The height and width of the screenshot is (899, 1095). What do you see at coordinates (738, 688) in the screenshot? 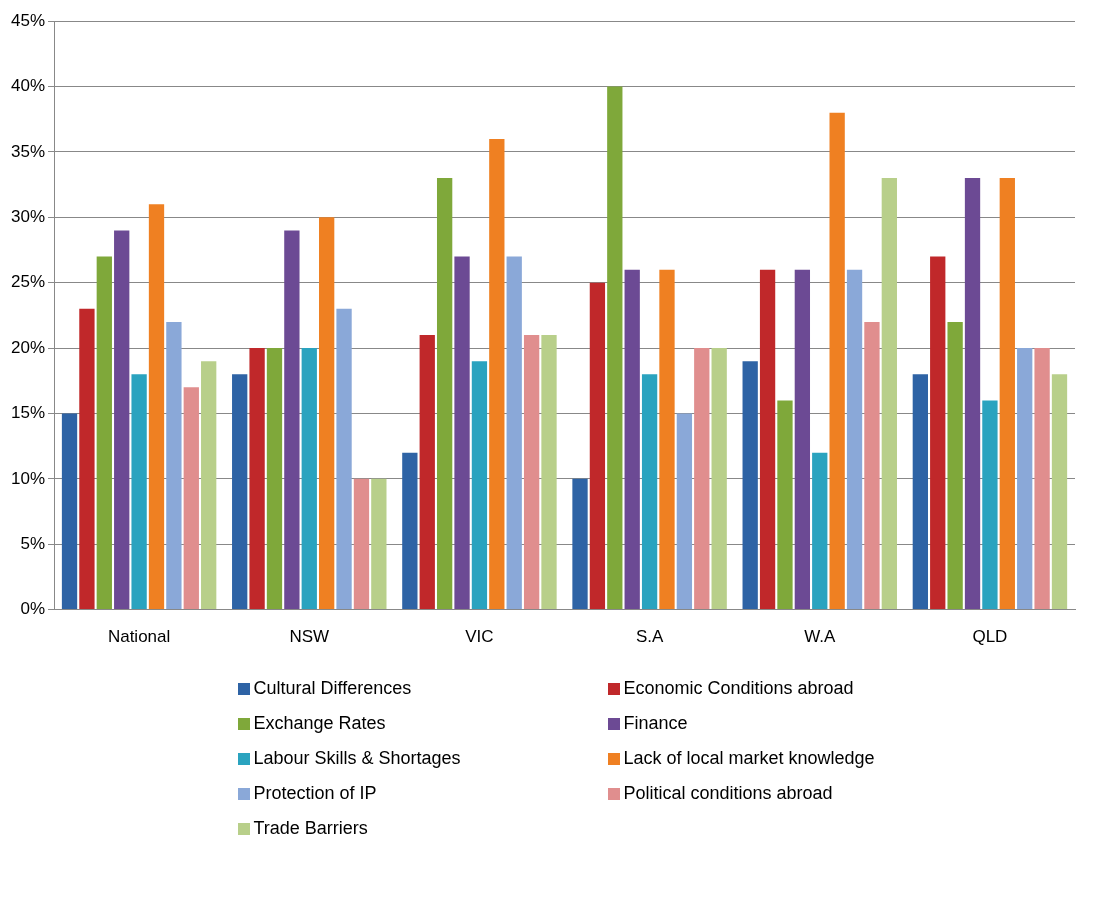
I see `legend-label: Economic Conditions abroad` at bounding box center [738, 688].